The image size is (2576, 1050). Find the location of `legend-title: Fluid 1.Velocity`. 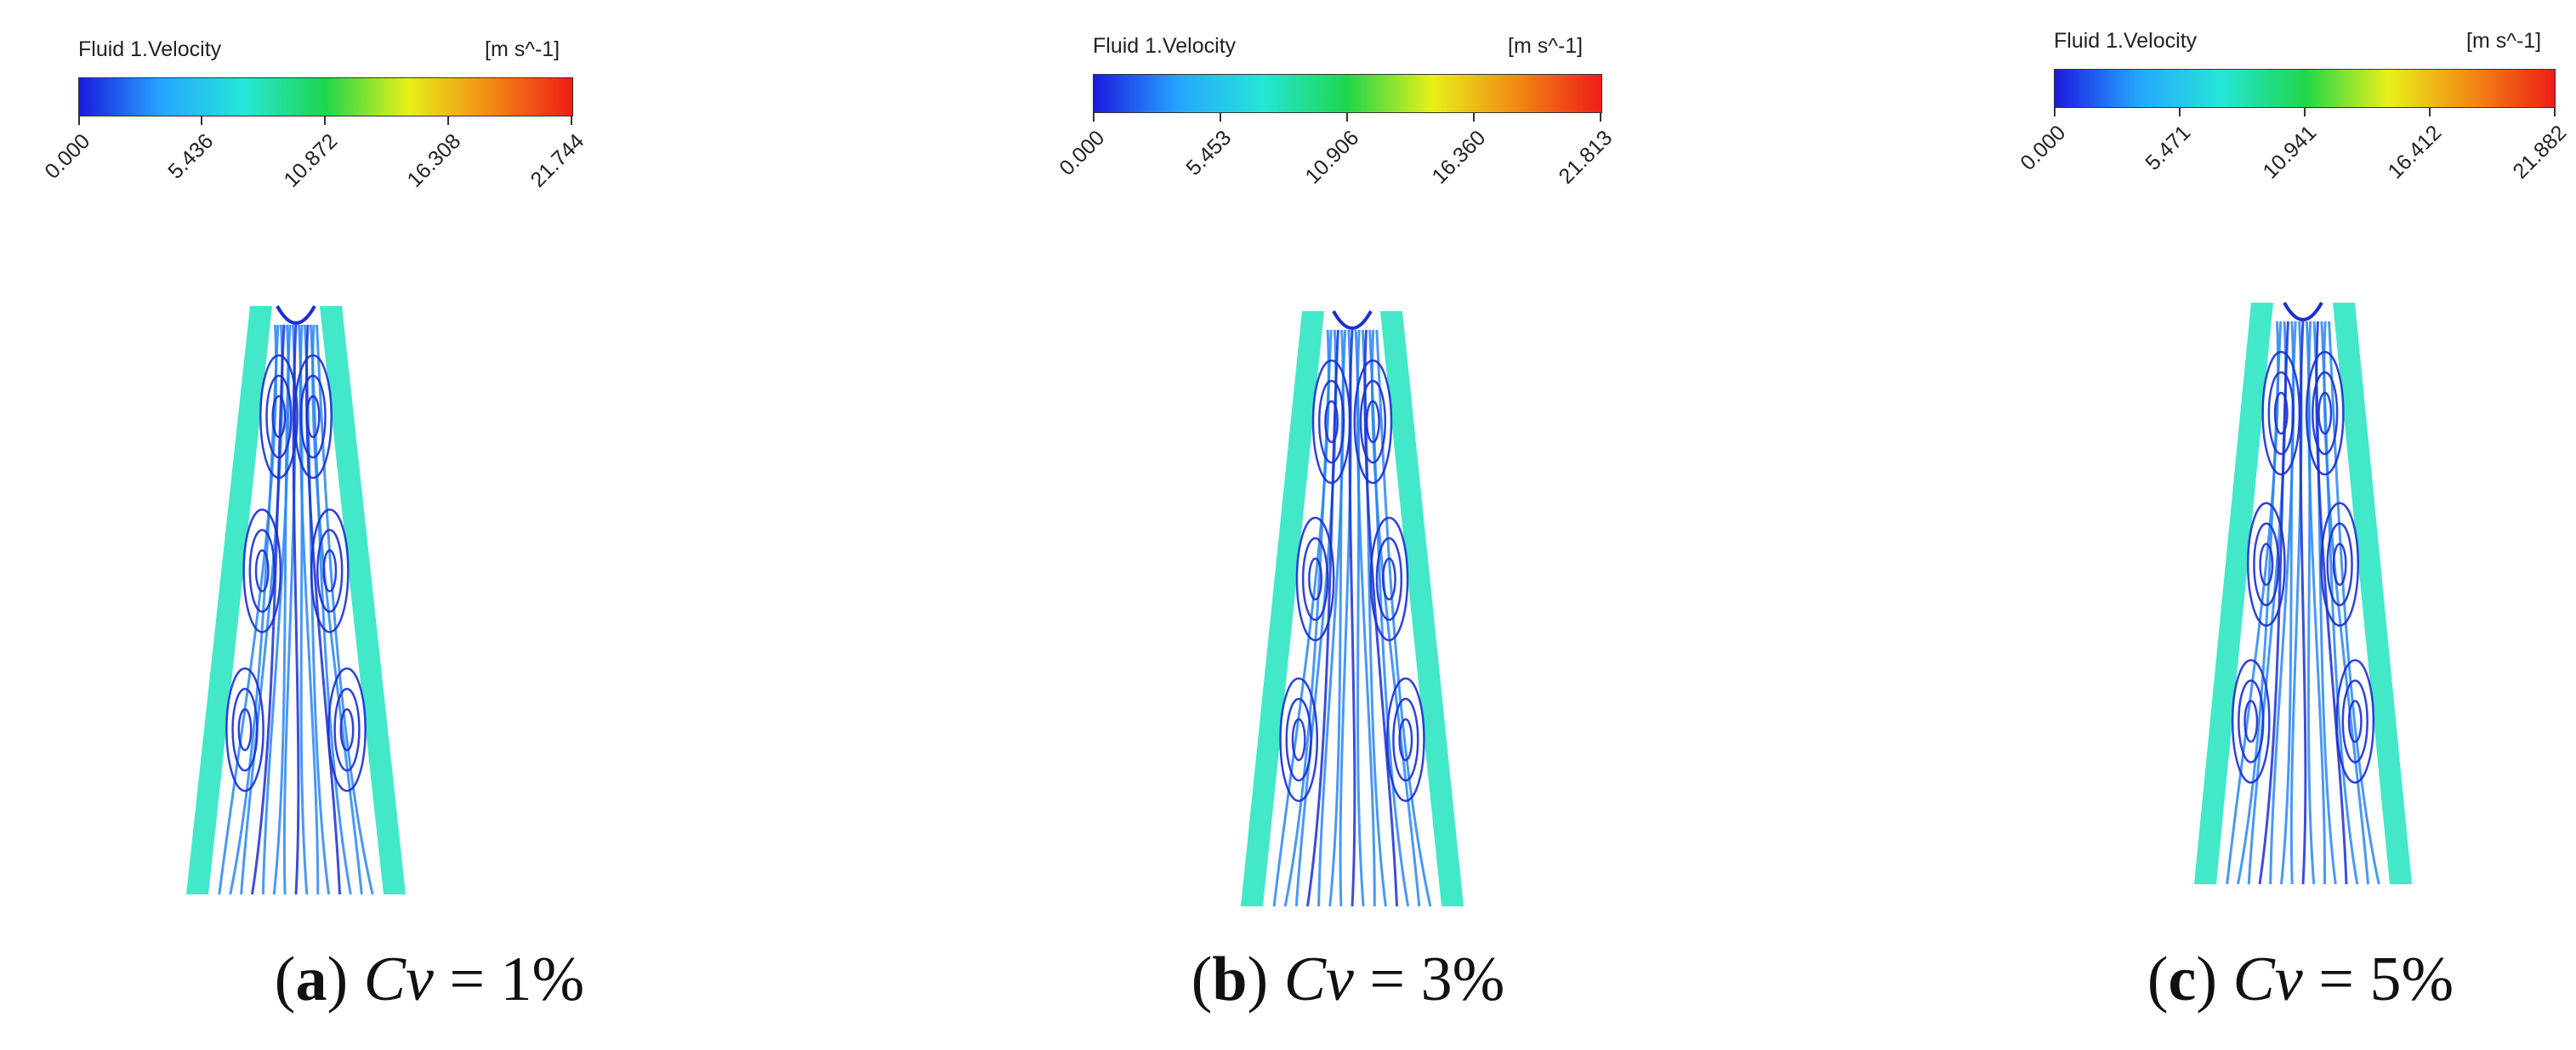

legend-title: Fluid 1.Velocity is located at coordinates (2126, 41).